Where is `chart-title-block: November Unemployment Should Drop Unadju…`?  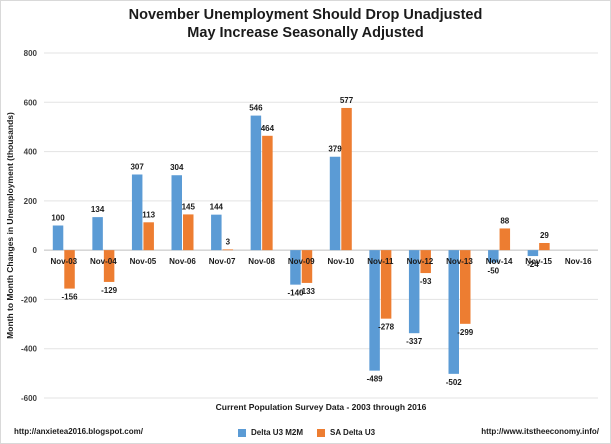 chart-title-block: November Unemployment Should Drop Unadju… is located at coordinates (305, 24).